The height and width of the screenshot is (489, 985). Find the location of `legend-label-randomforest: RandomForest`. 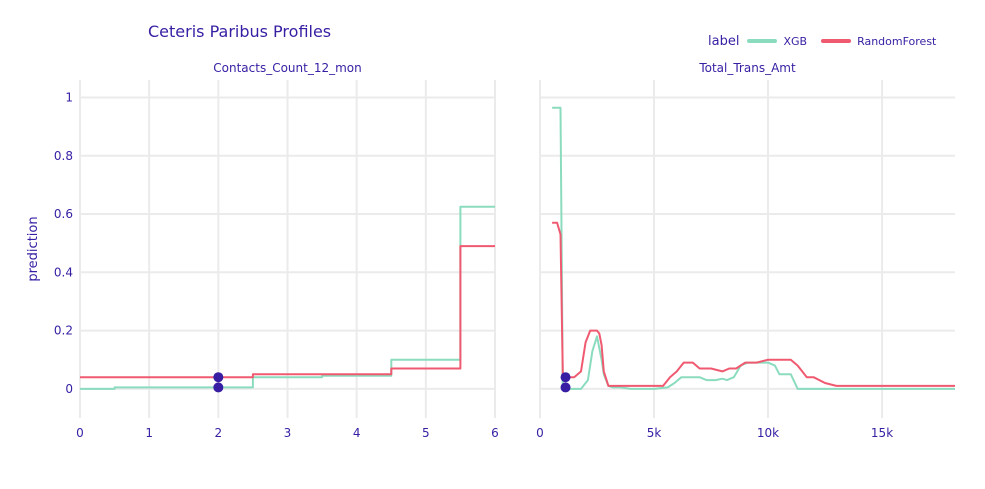

legend-label-randomforest: RandomForest is located at coordinates (897, 41).